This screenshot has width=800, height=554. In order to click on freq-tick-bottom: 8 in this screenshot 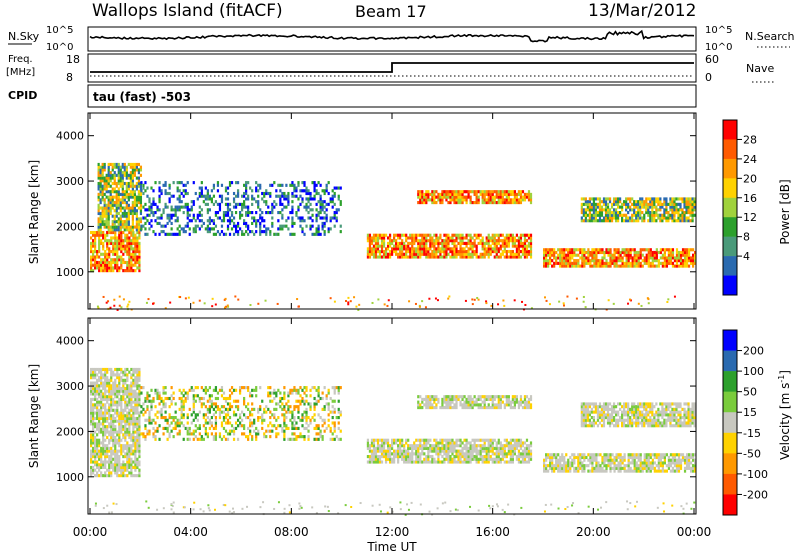, I will do `click(69, 77)`.